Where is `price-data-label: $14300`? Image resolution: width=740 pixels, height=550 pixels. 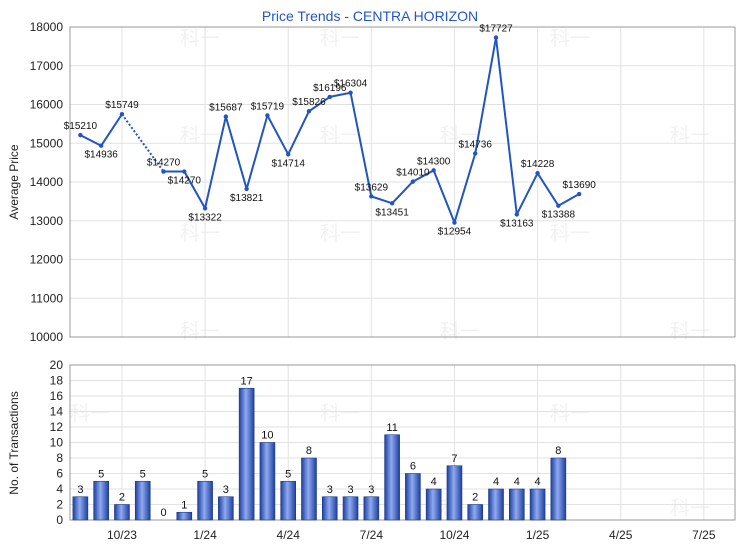
price-data-label: $14300 is located at coordinates (434, 161).